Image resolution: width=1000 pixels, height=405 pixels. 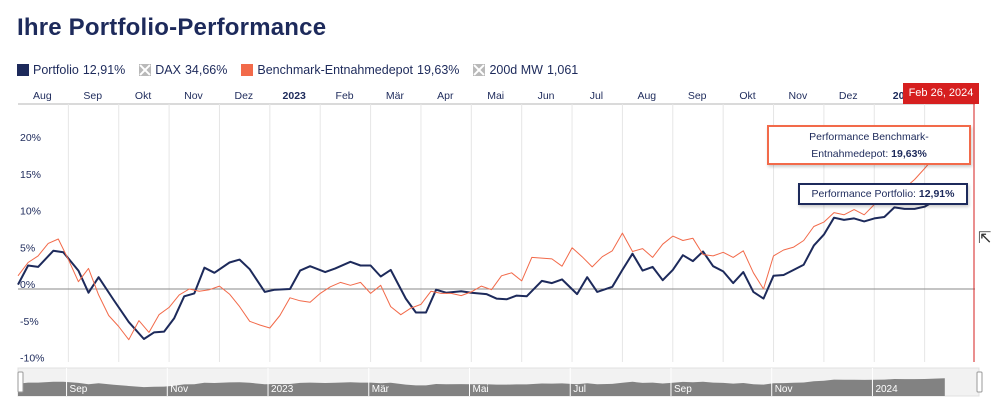 I want to click on navigator-series-area, so click(x=481, y=387).